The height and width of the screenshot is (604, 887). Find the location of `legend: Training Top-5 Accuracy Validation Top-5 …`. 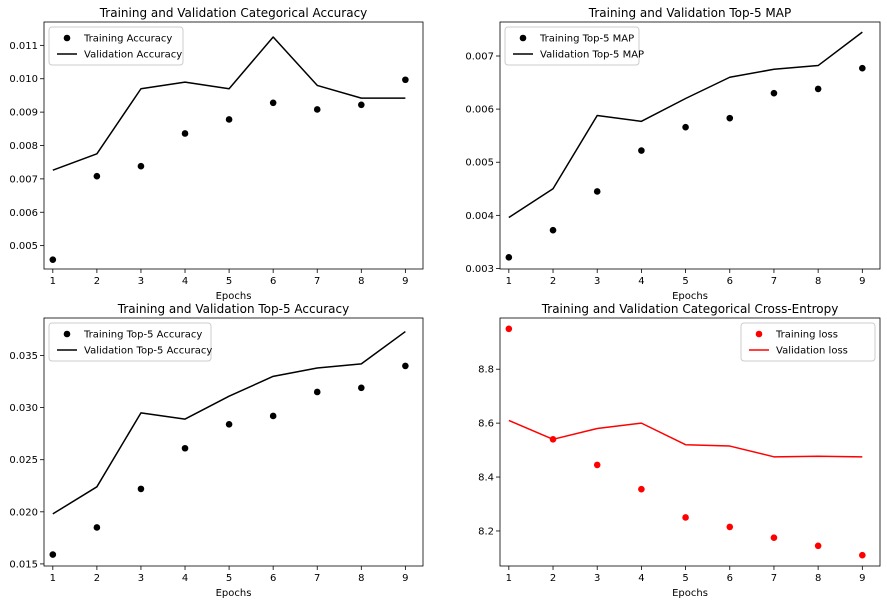

legend: Training Top-5 Accuracy Validation Top-5 … is located at coordinates (130, 342).